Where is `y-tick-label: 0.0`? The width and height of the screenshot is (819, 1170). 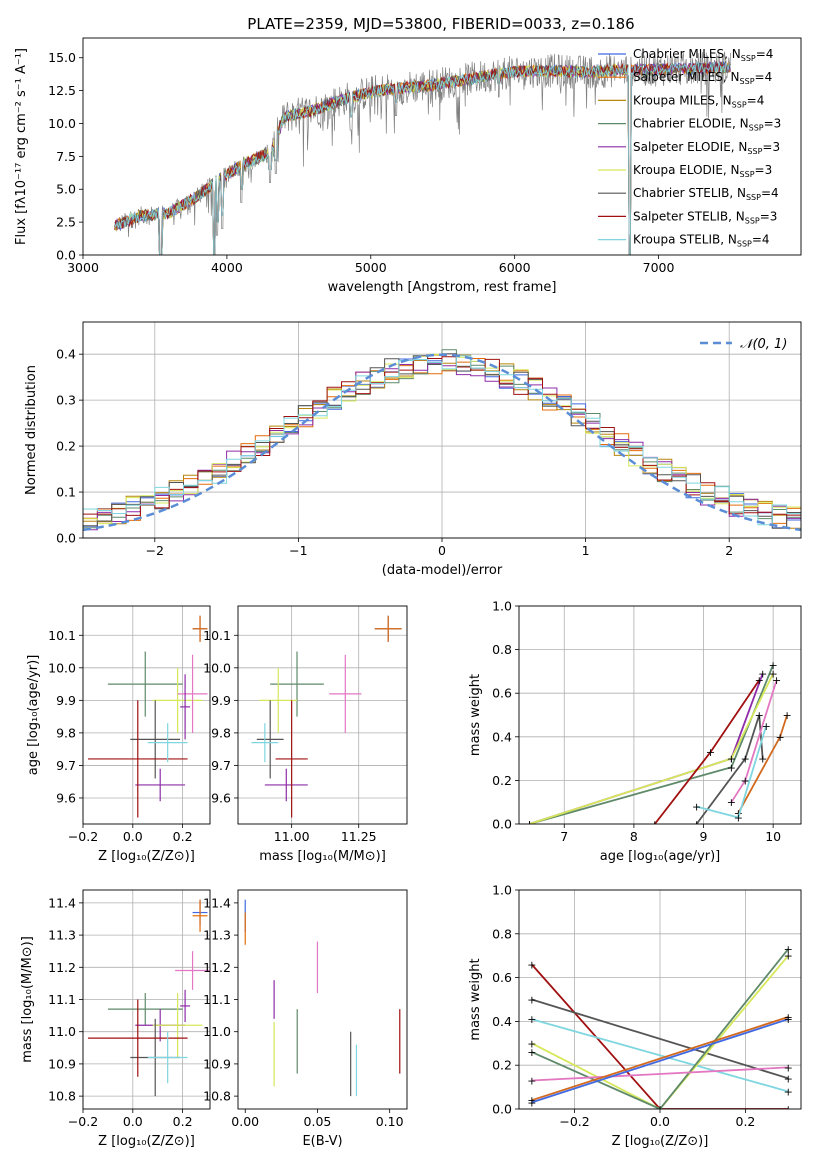
y-tick-label: 0.0 is located at coordinates (502, 824).